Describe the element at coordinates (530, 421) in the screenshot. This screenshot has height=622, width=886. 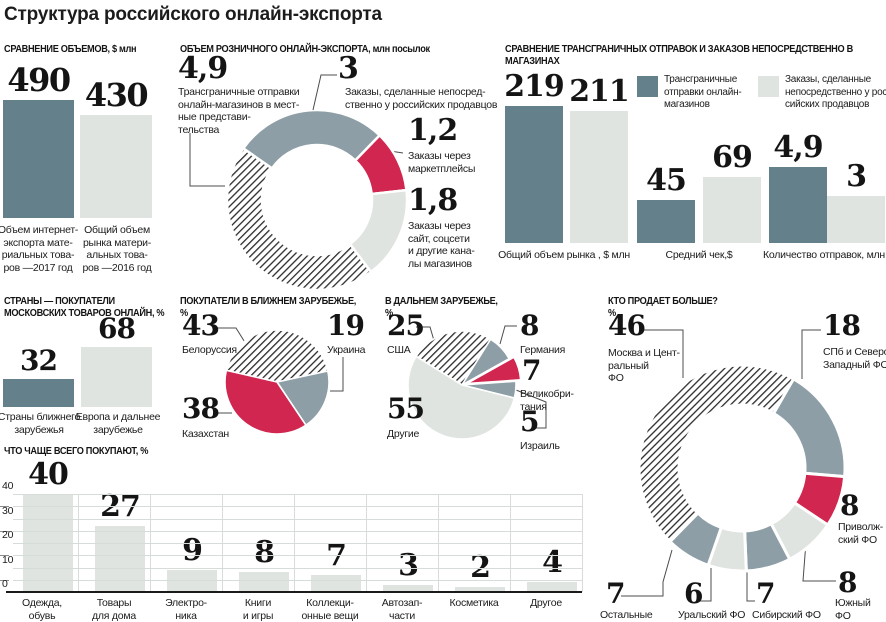
I see `slice-value: 5` at that location.